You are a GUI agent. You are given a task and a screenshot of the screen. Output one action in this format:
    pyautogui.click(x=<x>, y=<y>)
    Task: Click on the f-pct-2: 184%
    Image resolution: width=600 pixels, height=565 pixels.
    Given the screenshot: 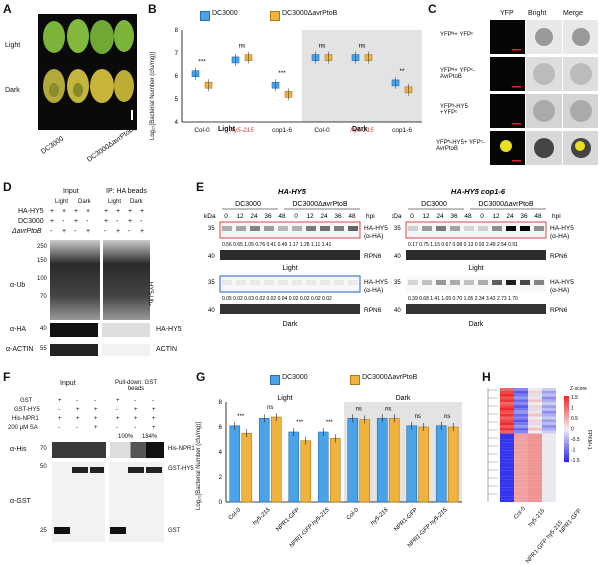 What is the action you would take?
    pyautogui.click(x=150, y=437)
    